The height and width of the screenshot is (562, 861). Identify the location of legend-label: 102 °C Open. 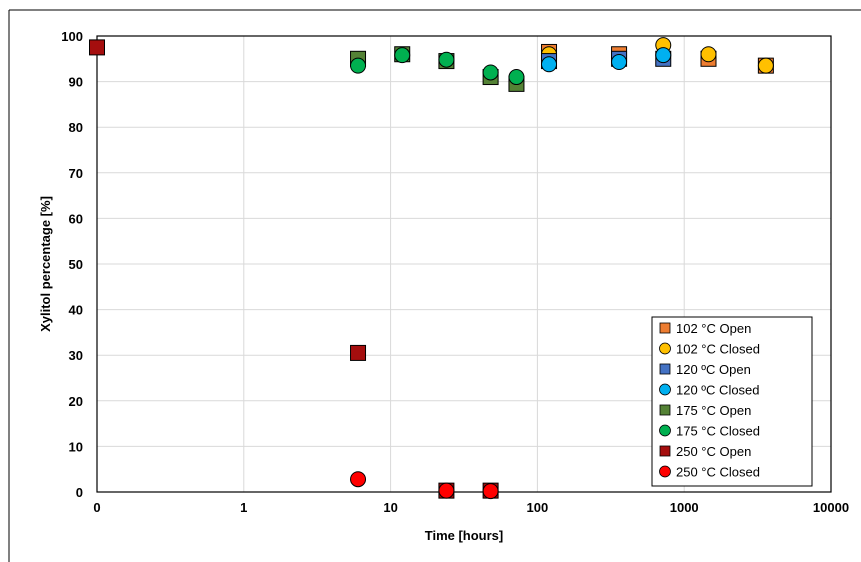
(713, 328).